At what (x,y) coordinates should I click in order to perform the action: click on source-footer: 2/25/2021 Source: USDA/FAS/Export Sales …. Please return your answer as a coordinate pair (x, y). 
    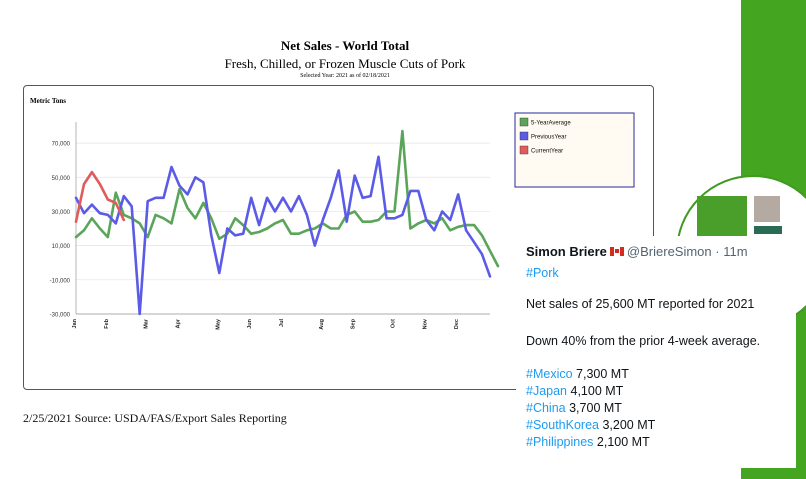
    Looking at the image, I should click on (155, 418).